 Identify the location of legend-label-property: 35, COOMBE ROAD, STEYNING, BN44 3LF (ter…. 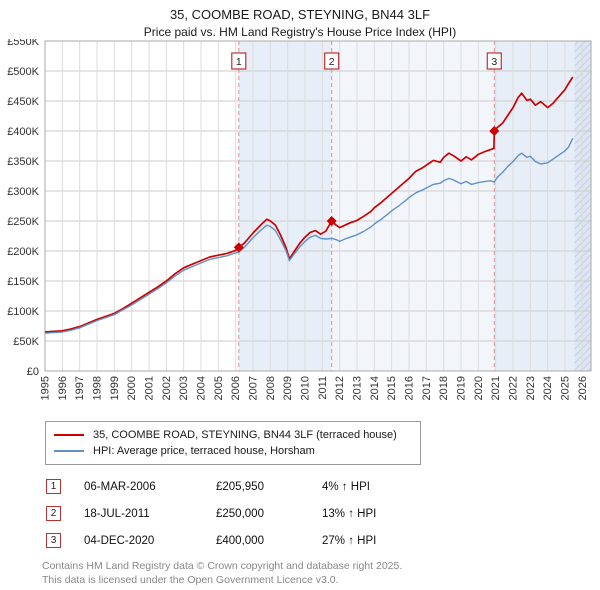
(245, 435).